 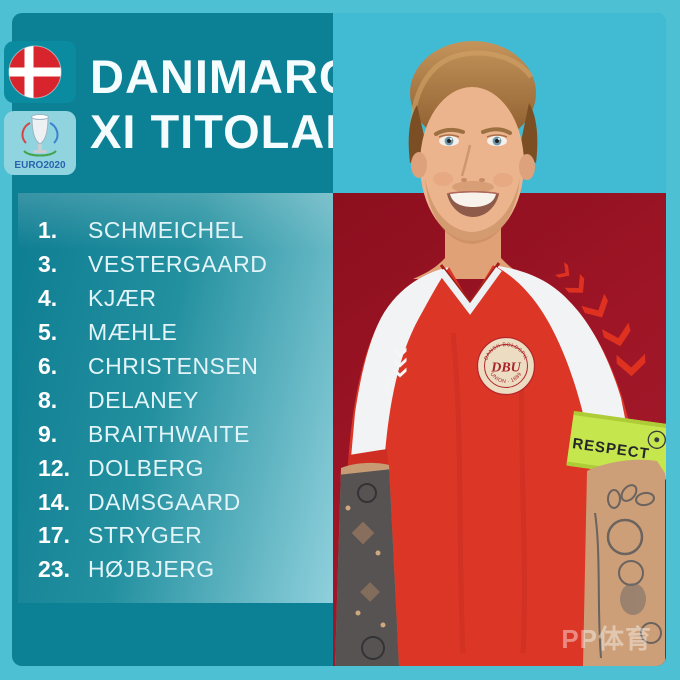 What do you see at coordinates (656, 439) in the screenshot?
I see `uefa-respect-logo-icon` at bounding box center [656, 439].